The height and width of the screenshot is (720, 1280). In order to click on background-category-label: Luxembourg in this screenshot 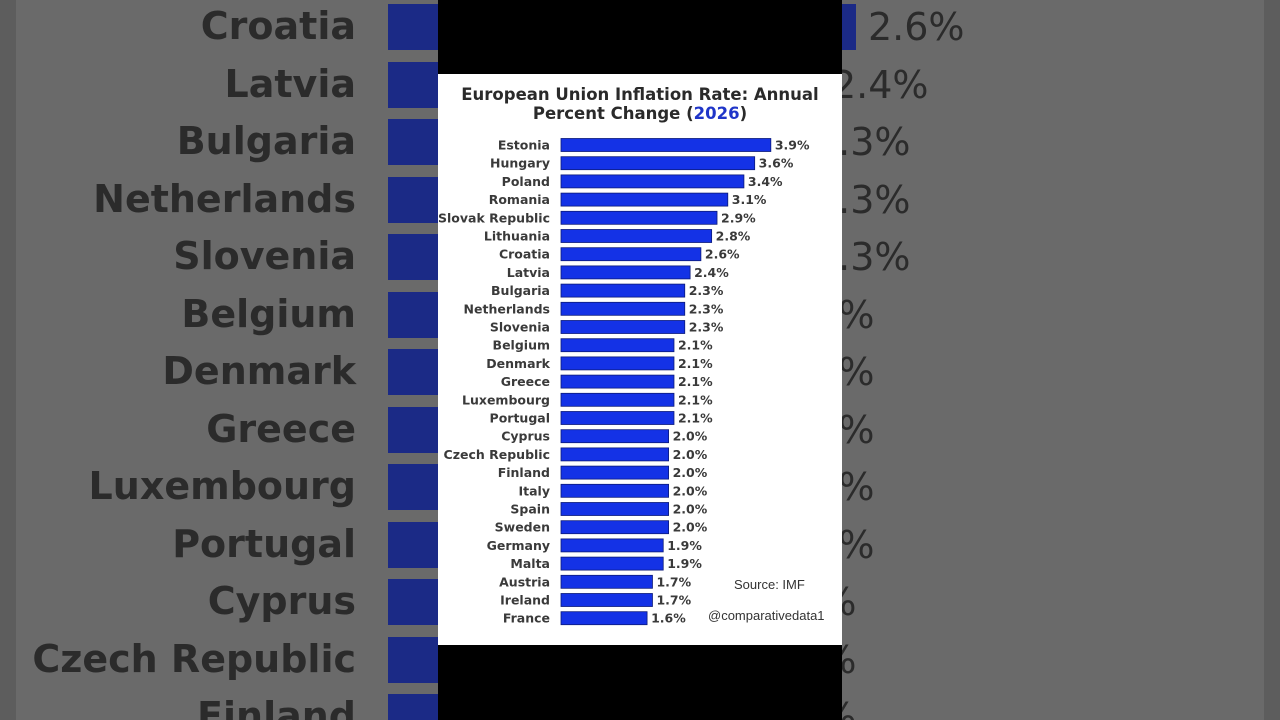, I will do `click(222, 486)`.